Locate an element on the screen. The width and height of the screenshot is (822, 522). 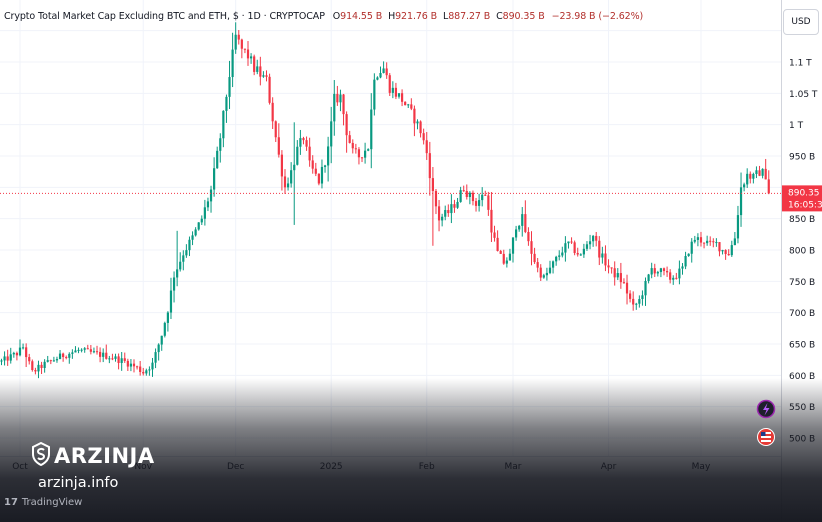
currency-button: USD is located at coordinates (801, 22).